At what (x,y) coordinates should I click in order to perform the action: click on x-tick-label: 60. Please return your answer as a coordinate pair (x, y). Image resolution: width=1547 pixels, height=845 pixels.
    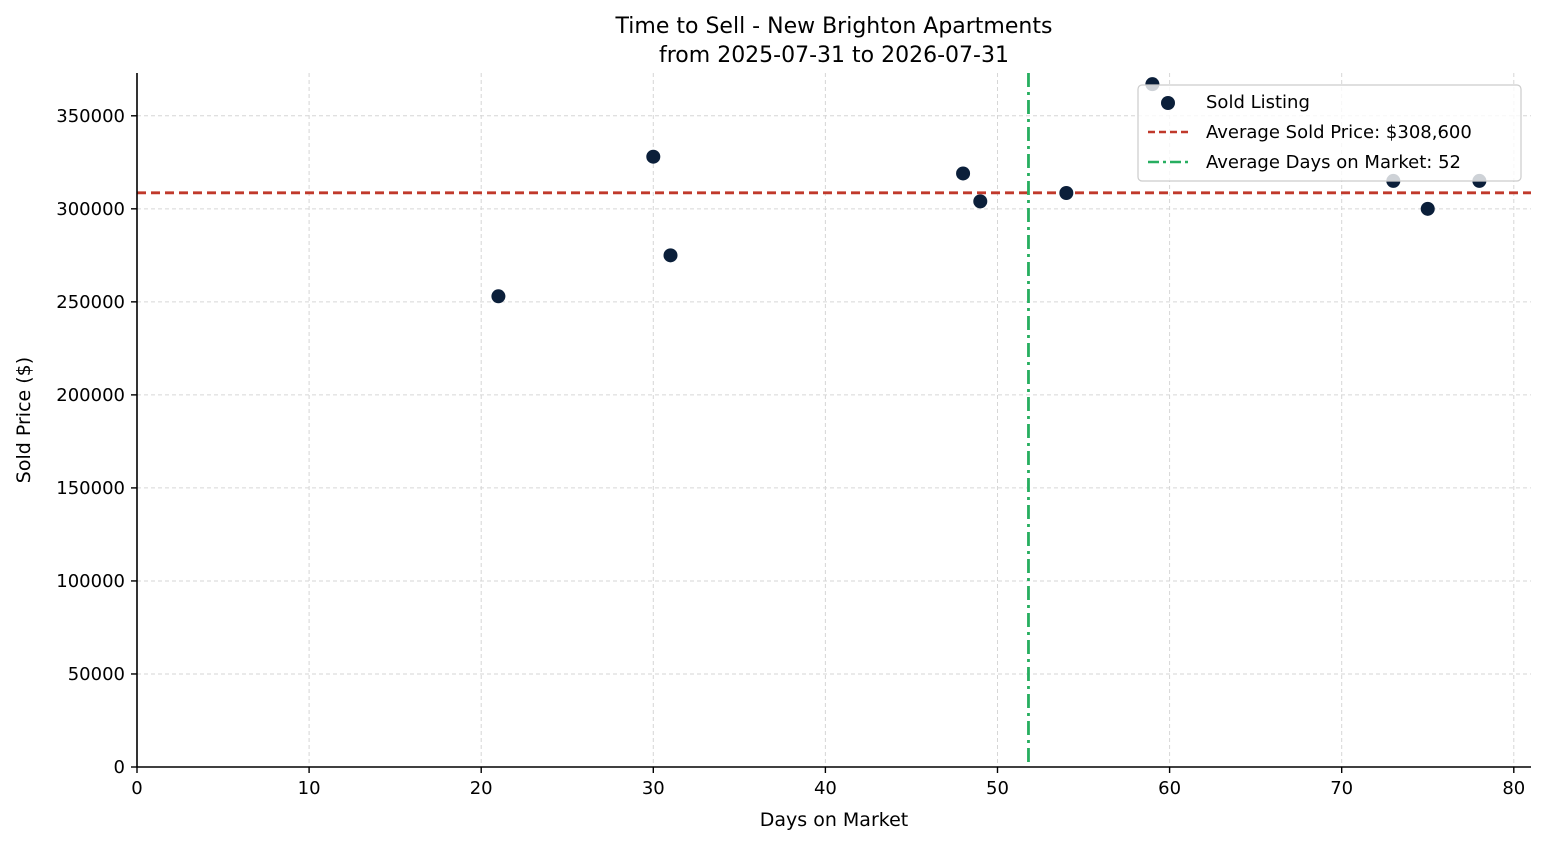
    Looking at the image, I should click on (1169, 788).